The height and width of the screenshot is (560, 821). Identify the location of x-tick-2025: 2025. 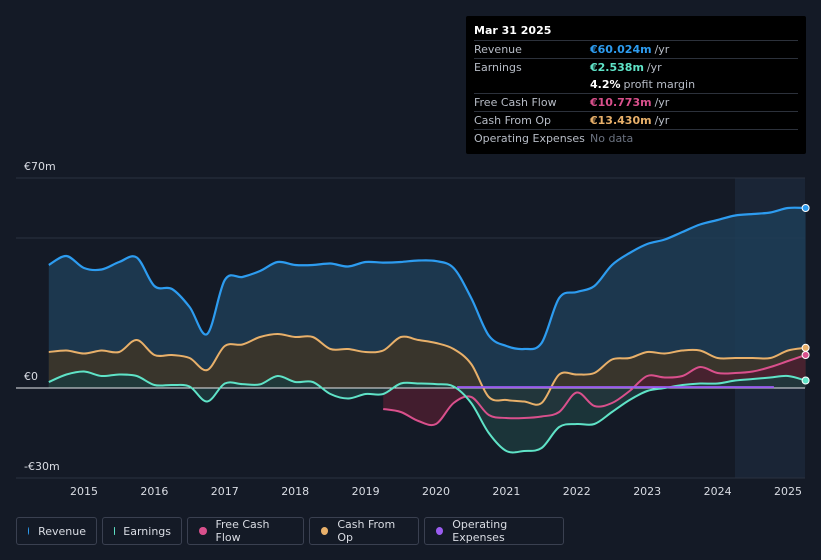
(788, 491).